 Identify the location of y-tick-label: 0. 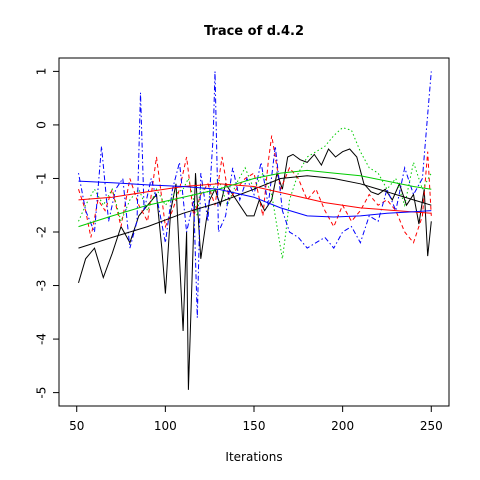
(42, 125).